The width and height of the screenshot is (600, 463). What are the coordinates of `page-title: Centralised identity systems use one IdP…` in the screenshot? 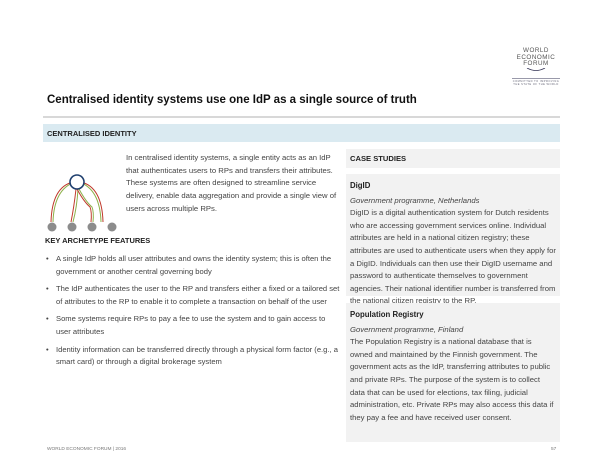 It's located at (232, 100).